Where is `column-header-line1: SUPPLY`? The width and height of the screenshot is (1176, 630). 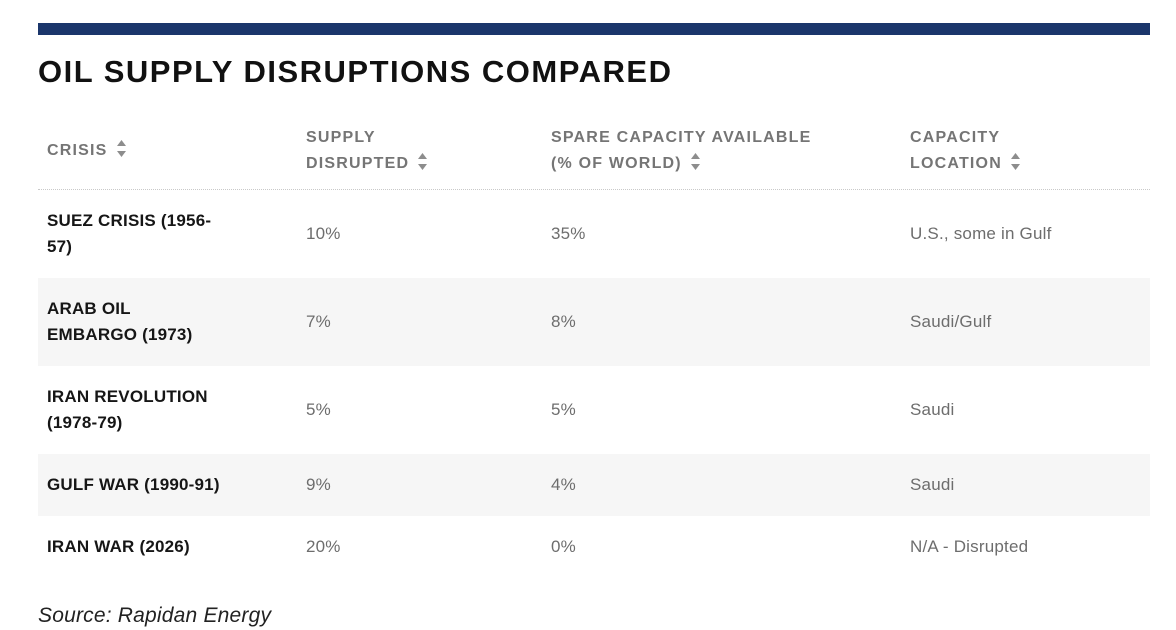 column-header-line1: SUPPLY is located at coordinates (341, 137).